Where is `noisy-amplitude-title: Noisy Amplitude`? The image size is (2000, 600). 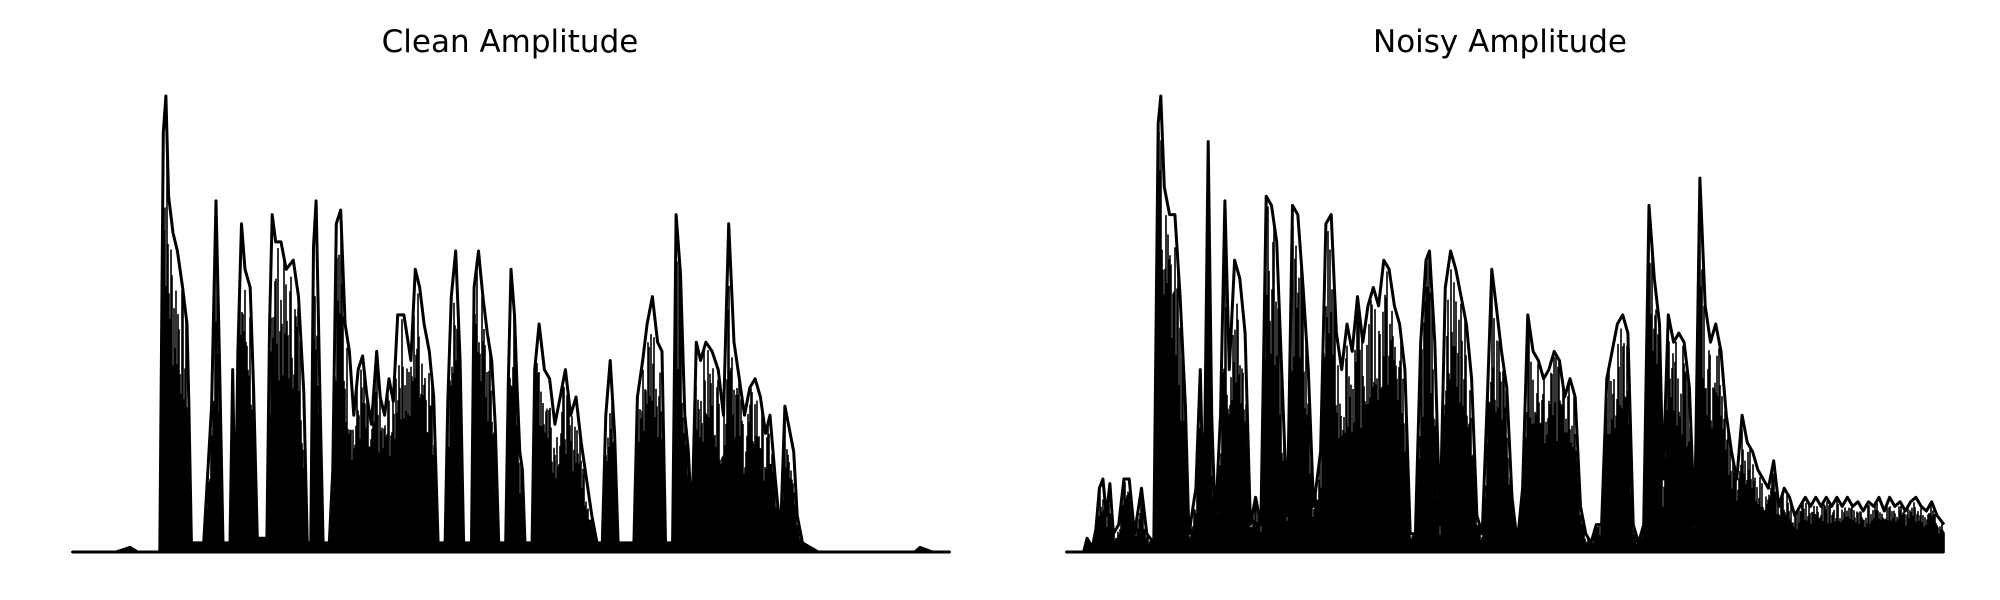
noisy-amplitude-title: Noisy Amplitude is located at coordinates (1500, 42).